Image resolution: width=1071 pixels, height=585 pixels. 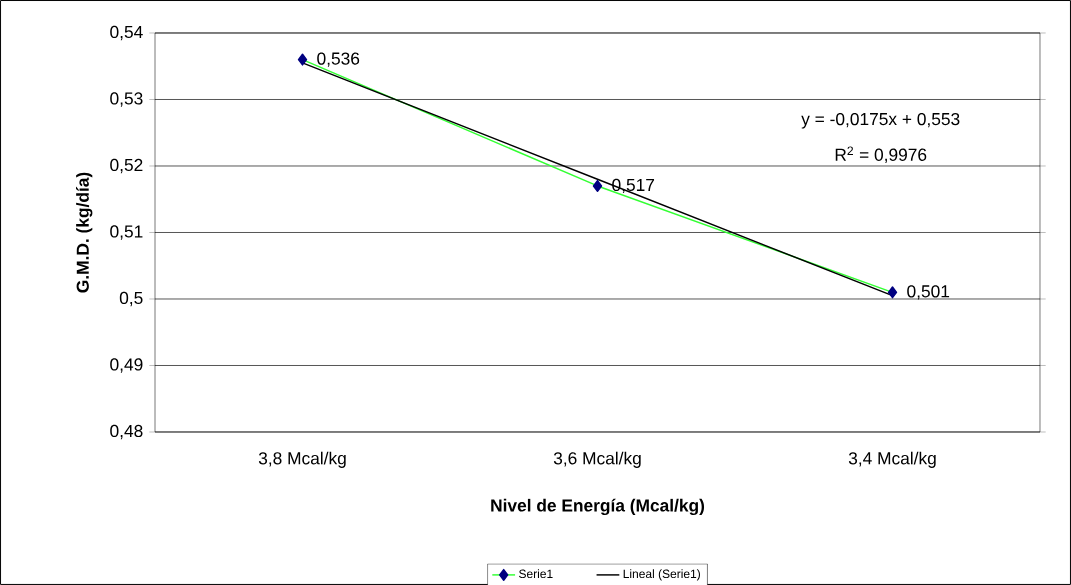 I want to click on x-tick-label: 3,4 Mcal/kg, so click(x=892, y=459).